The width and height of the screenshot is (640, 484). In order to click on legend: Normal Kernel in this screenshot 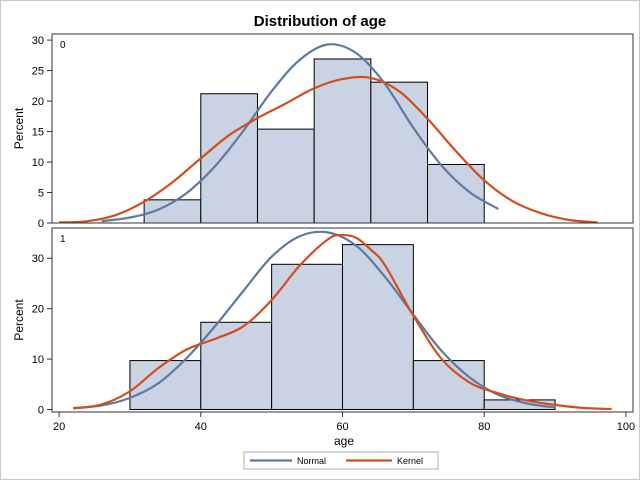, I will do `click(341, 460)`.